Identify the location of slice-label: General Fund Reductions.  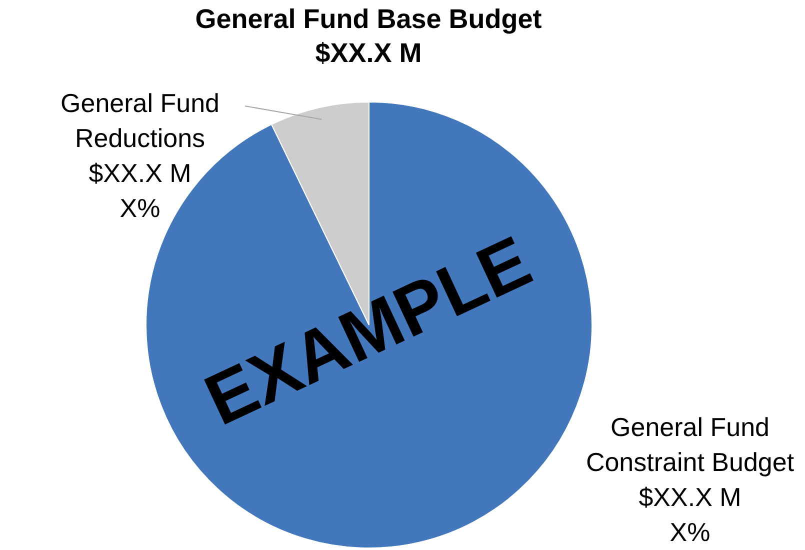
(140, 120).